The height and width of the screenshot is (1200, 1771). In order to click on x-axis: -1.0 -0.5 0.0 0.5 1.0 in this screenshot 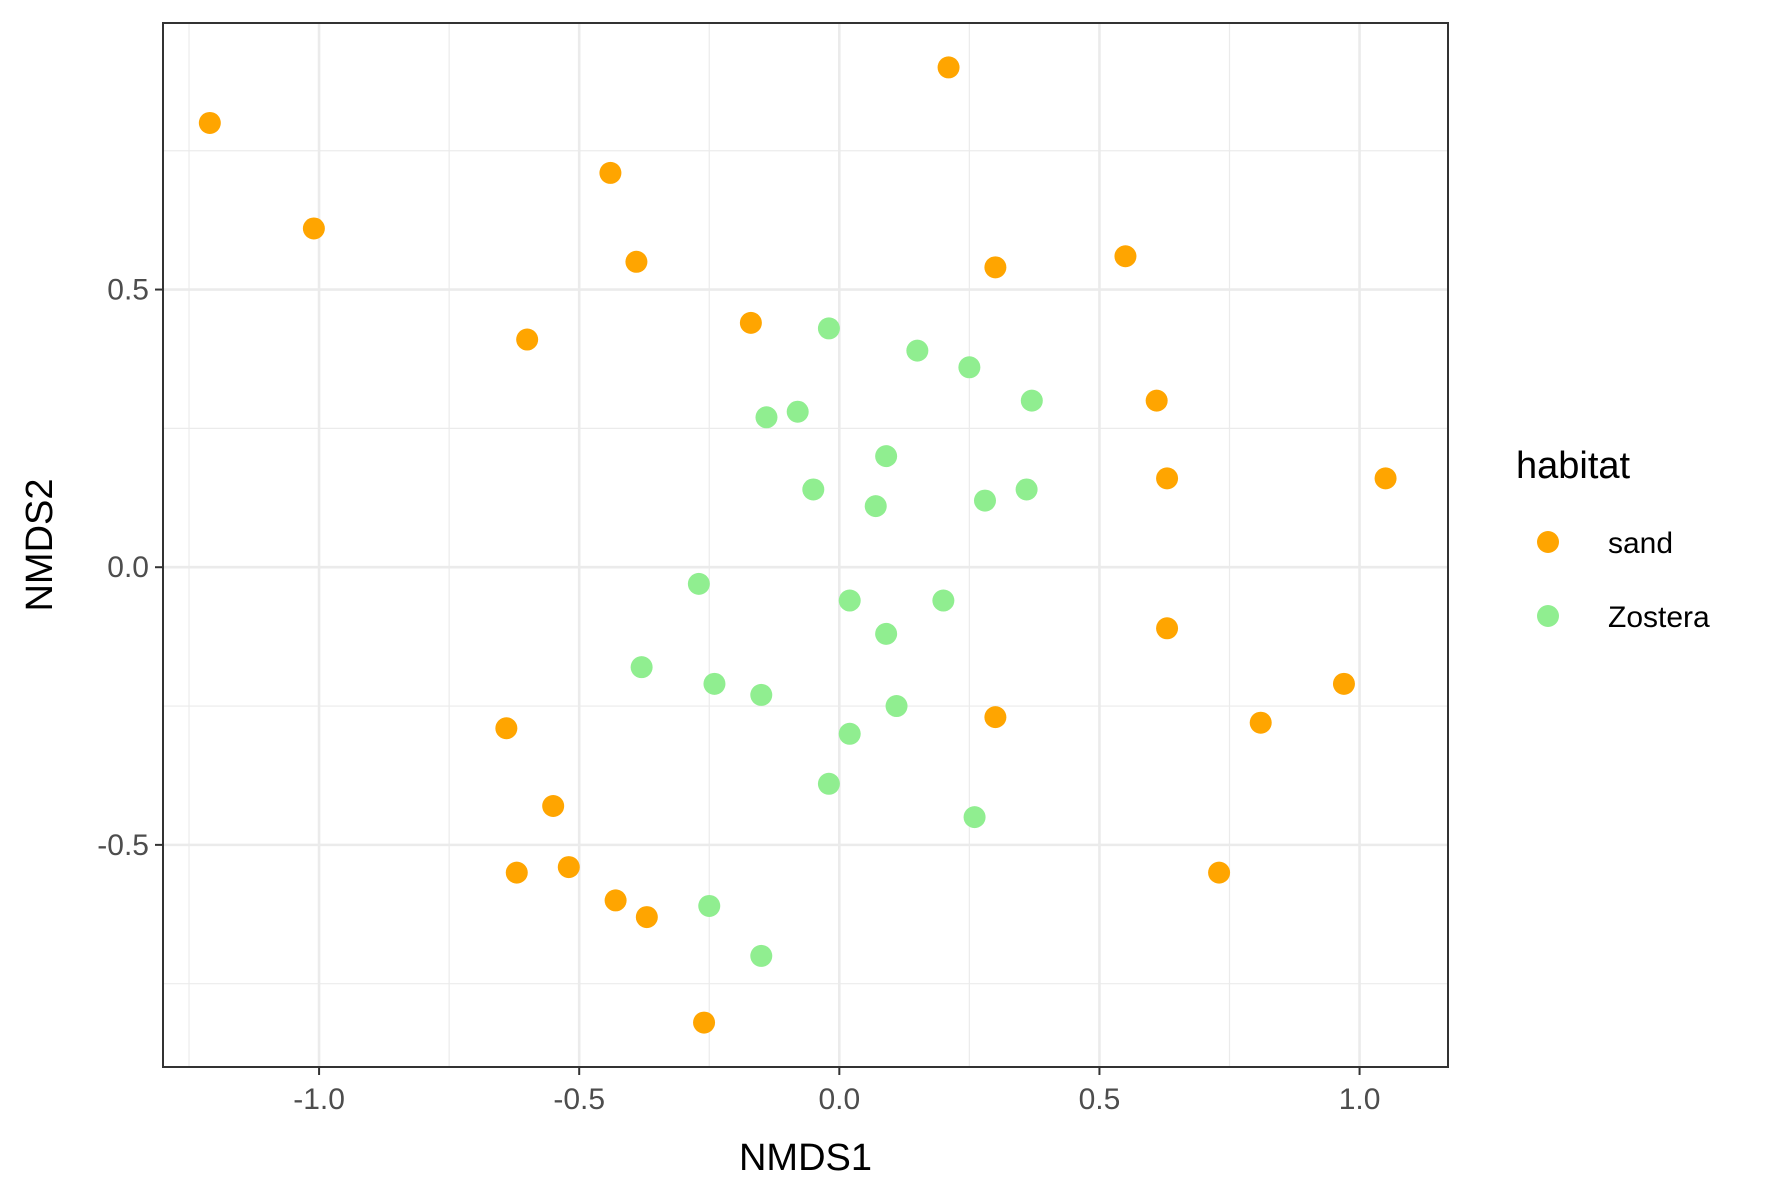, I will do `click(836, 1091)`.